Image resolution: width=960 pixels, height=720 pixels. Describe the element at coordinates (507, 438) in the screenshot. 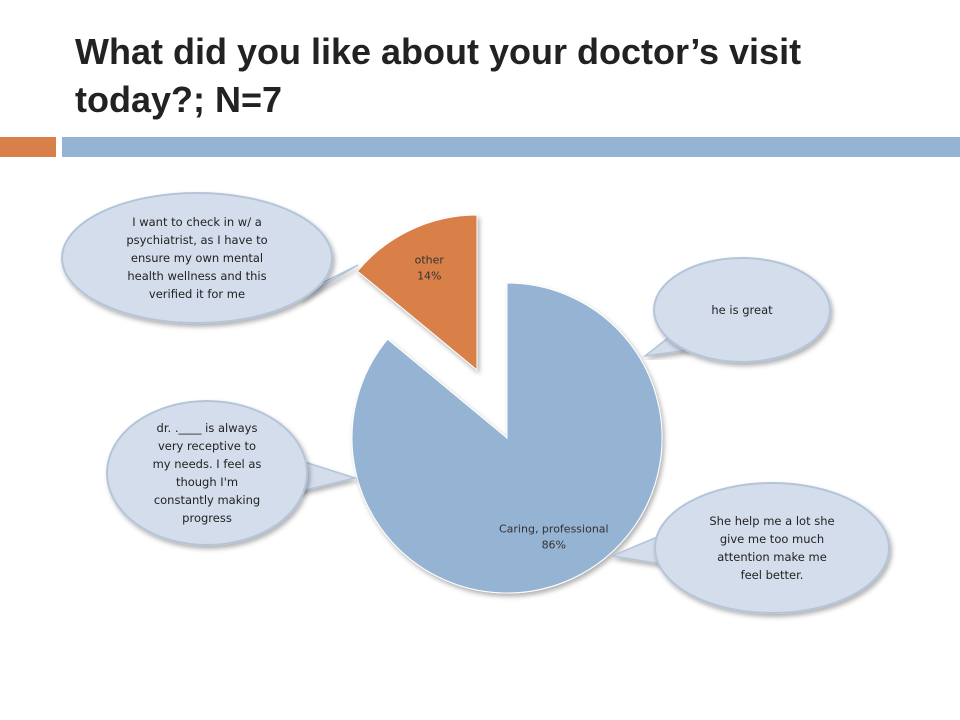

I see `pie-slice-caring-professional` at that location.